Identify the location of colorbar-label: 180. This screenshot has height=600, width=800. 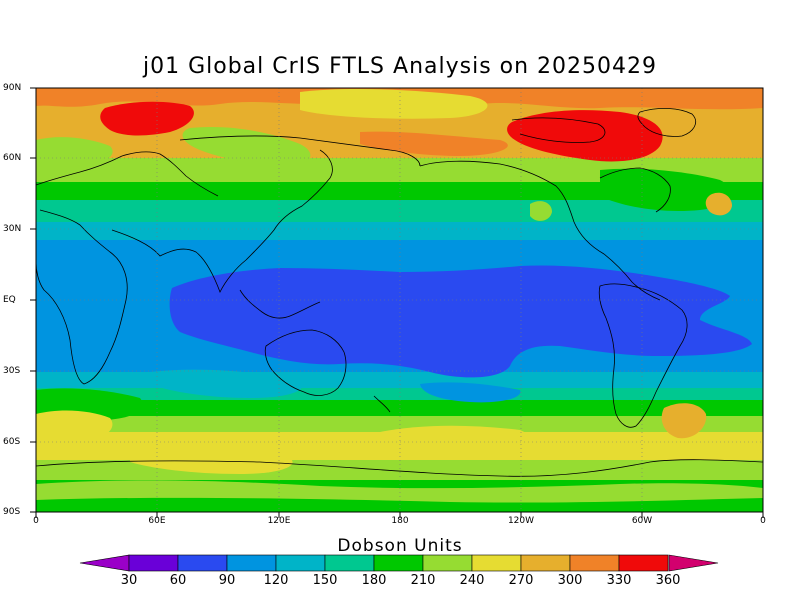
(374, 580).